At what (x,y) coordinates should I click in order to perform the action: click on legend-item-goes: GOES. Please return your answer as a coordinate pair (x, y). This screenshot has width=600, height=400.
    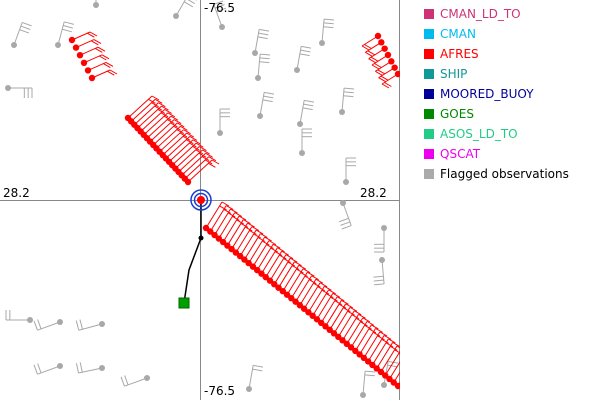
    Looking at the image, I should click on (512, 116).